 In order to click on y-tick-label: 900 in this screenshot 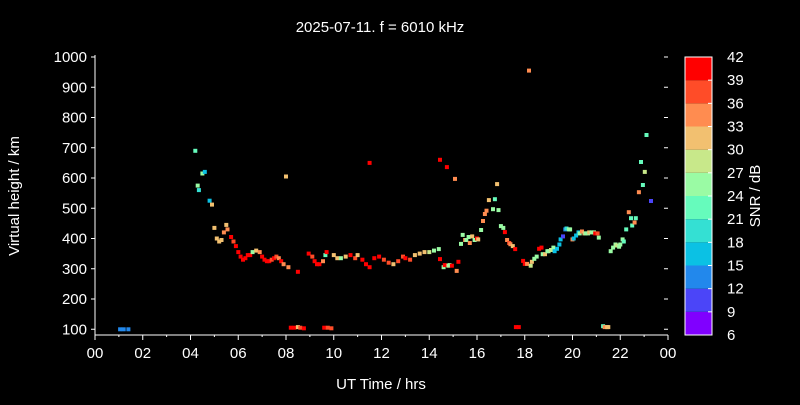, I will do `click(74, 87)`.